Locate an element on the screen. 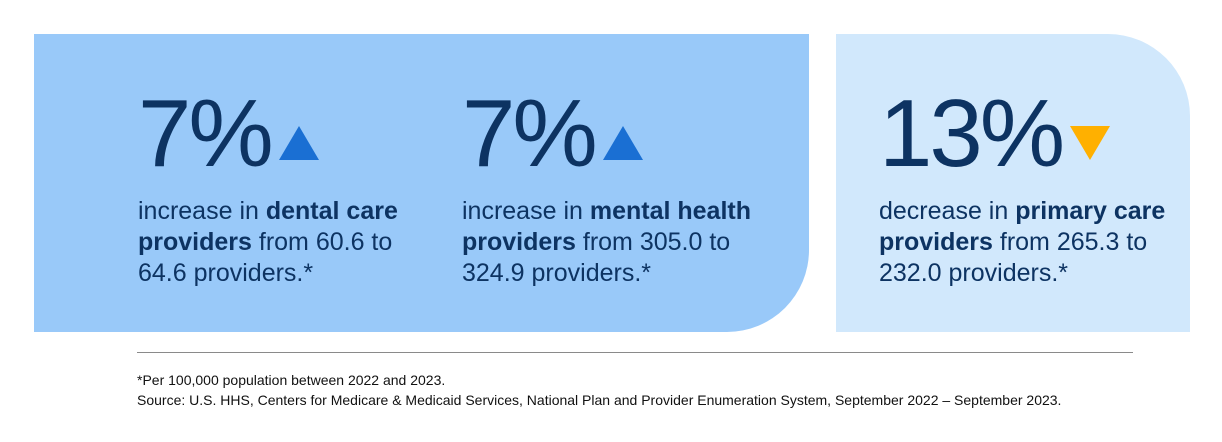 The height and width of the screenshot is (442, 1222). stat-percent: 13% is located at coordinates (972, 133).